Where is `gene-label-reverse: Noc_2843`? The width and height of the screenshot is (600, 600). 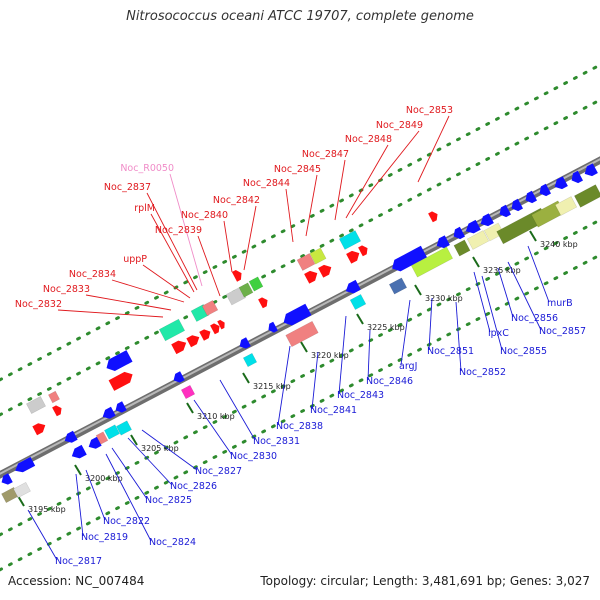
gene-label-reverse: Noc_2843 is located at coordinates (360, 395).